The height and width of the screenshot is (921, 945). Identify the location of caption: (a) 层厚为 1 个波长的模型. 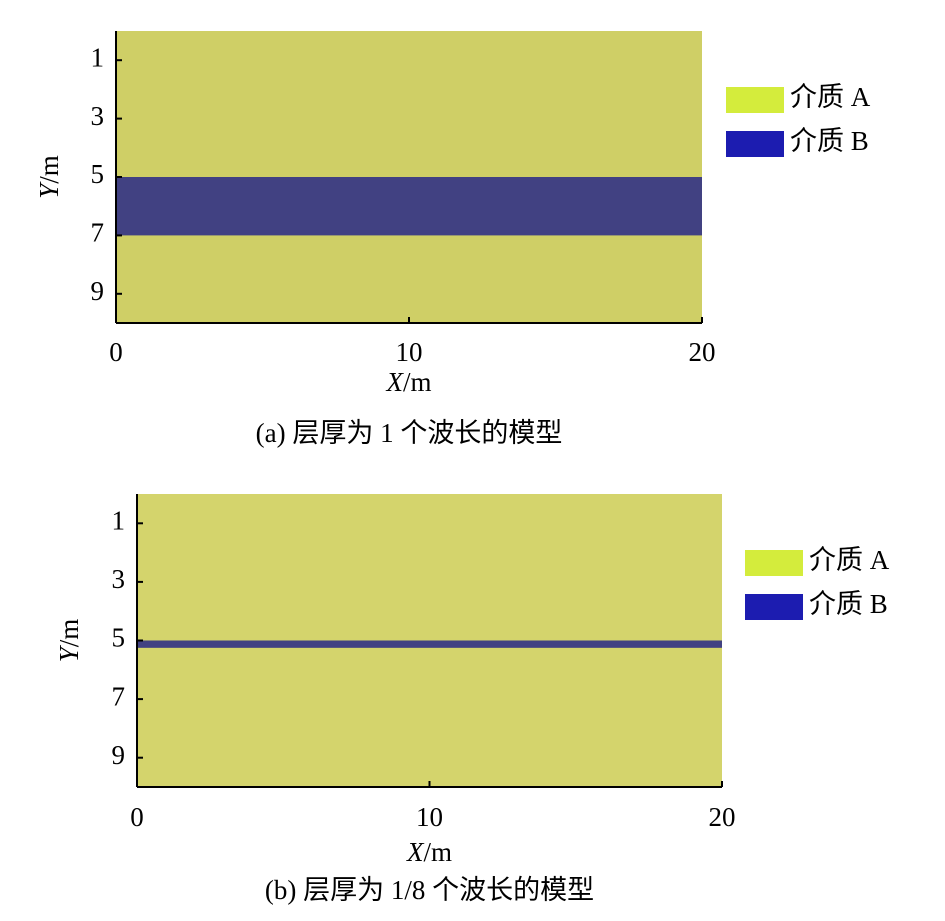
(409, 433).